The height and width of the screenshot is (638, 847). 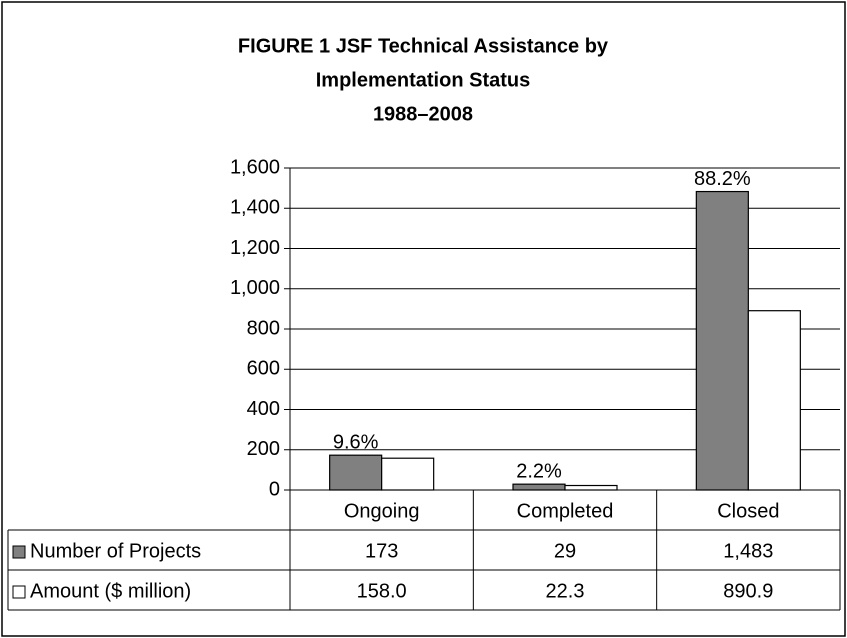 I want to click on table-value: 173, so click(x=381, y=551).